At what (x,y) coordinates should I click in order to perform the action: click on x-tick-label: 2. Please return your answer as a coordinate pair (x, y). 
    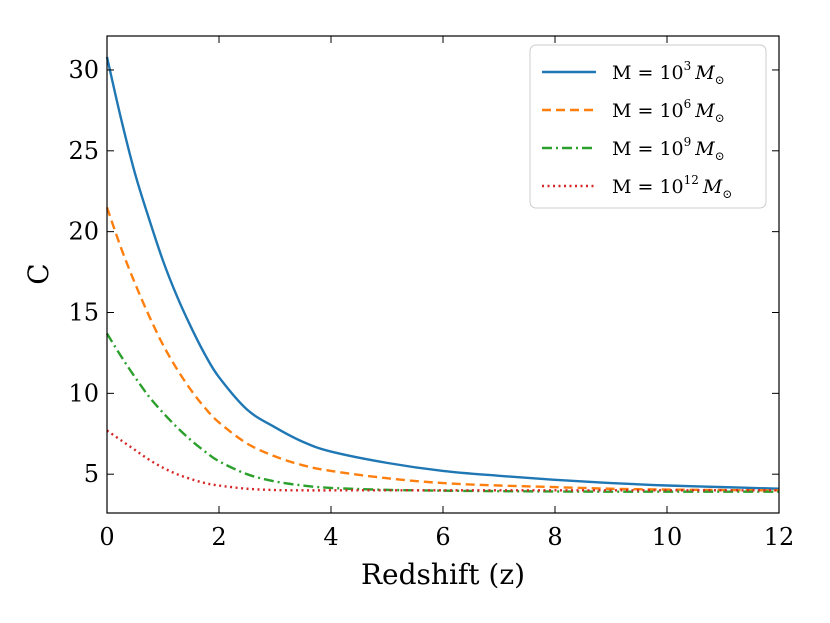
    Looking at the image, I should click on (218, 537).